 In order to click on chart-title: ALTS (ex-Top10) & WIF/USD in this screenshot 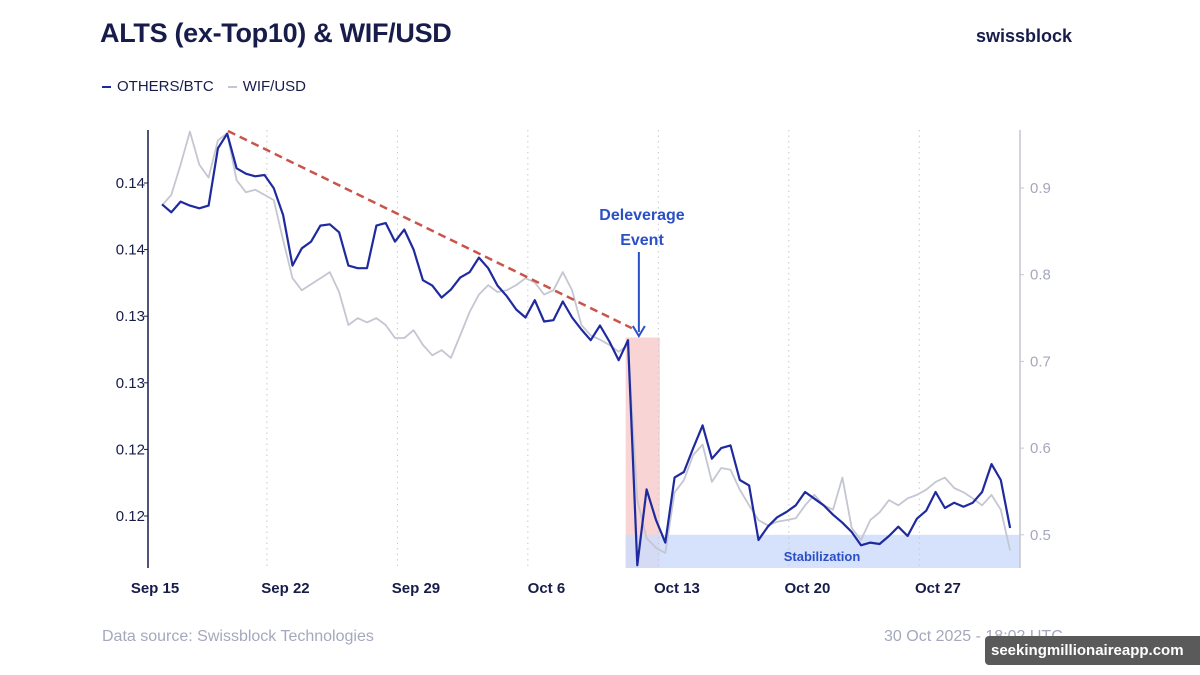, I will do `click(276, 33)`.